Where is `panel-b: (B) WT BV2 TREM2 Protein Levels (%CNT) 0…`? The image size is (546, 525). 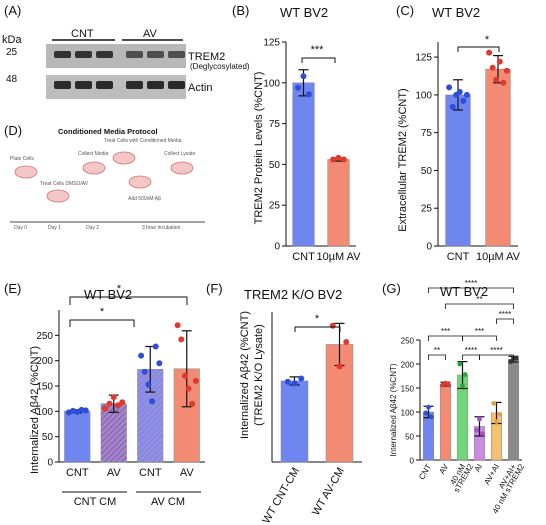
panel-b: (B) WT BV2 TREM2 Protein Levels (%CNT) 0… is located at coordinates (296, 133).